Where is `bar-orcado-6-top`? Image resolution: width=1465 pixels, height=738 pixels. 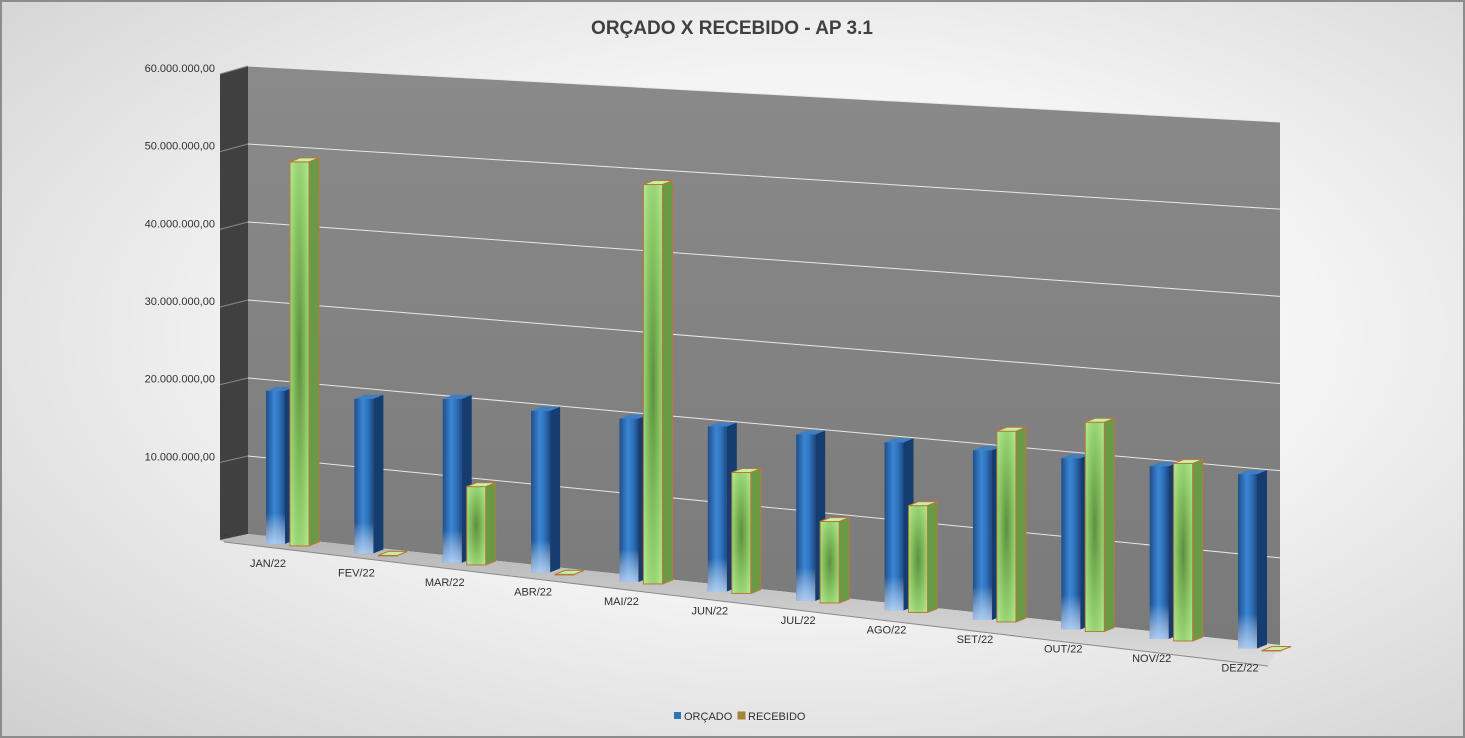 bar-orcado-6-top is located at coordinates (722, 424).